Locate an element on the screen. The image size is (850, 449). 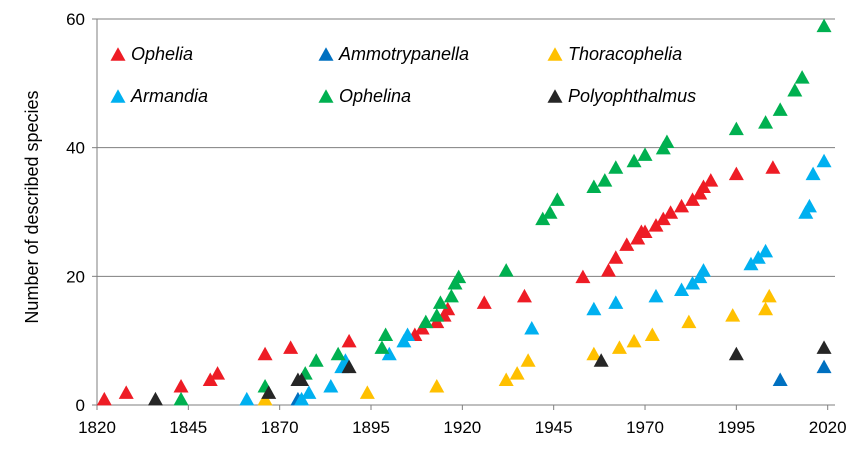
x-tick-label: 2020 is located at coordinates (828, 427).